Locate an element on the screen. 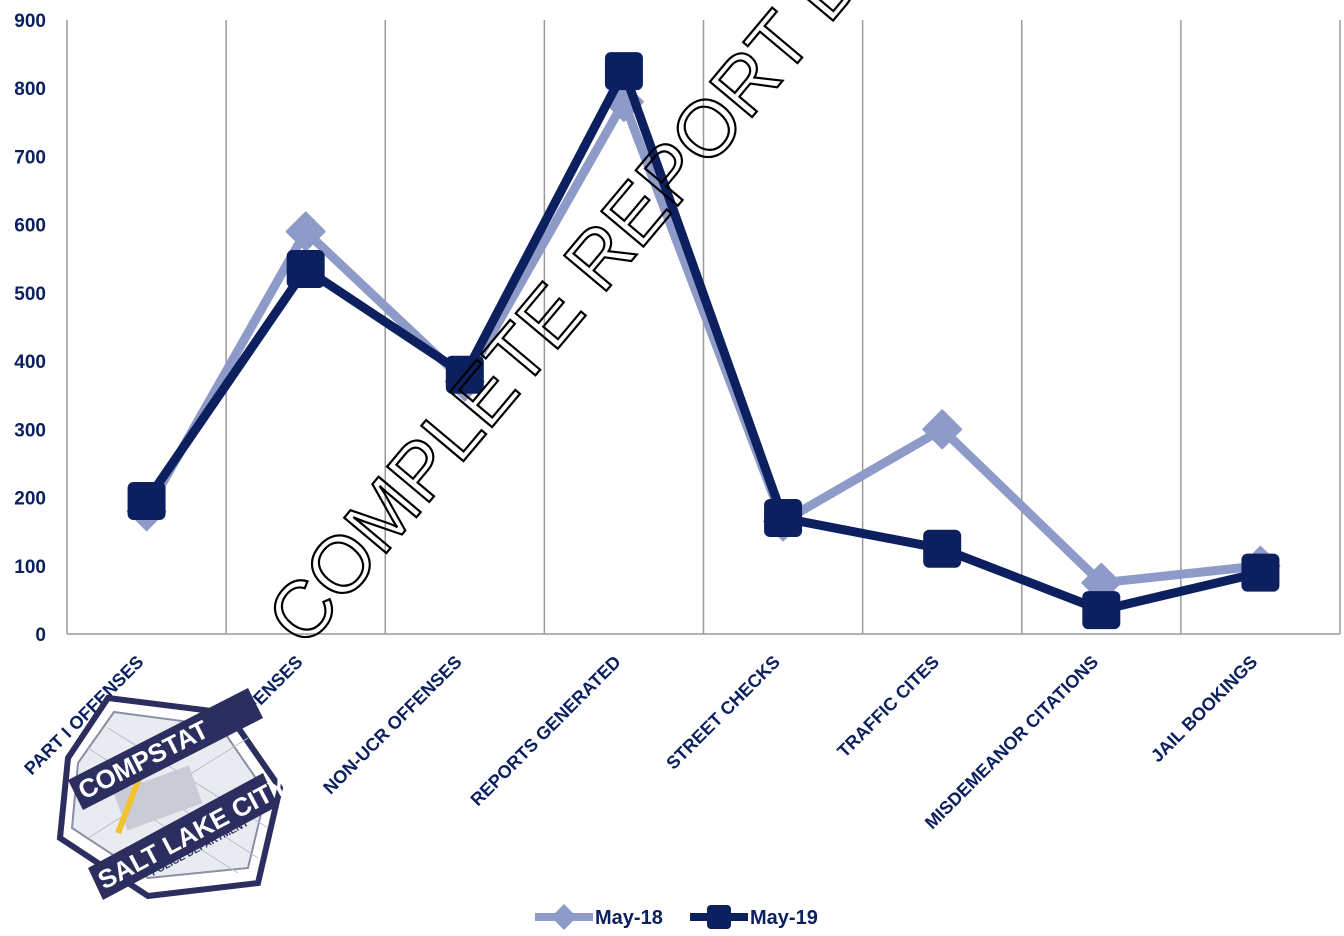 Image resolution: width=1344 pixels, height=936 pixels. y-tick-label: 500 is located at coordinates (30, 294).